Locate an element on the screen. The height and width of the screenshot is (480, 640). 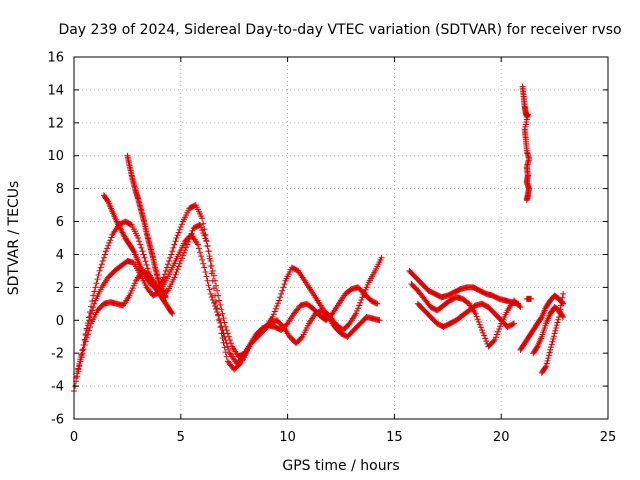
y-tick-label: 0 is located at coordinates (60, 321).